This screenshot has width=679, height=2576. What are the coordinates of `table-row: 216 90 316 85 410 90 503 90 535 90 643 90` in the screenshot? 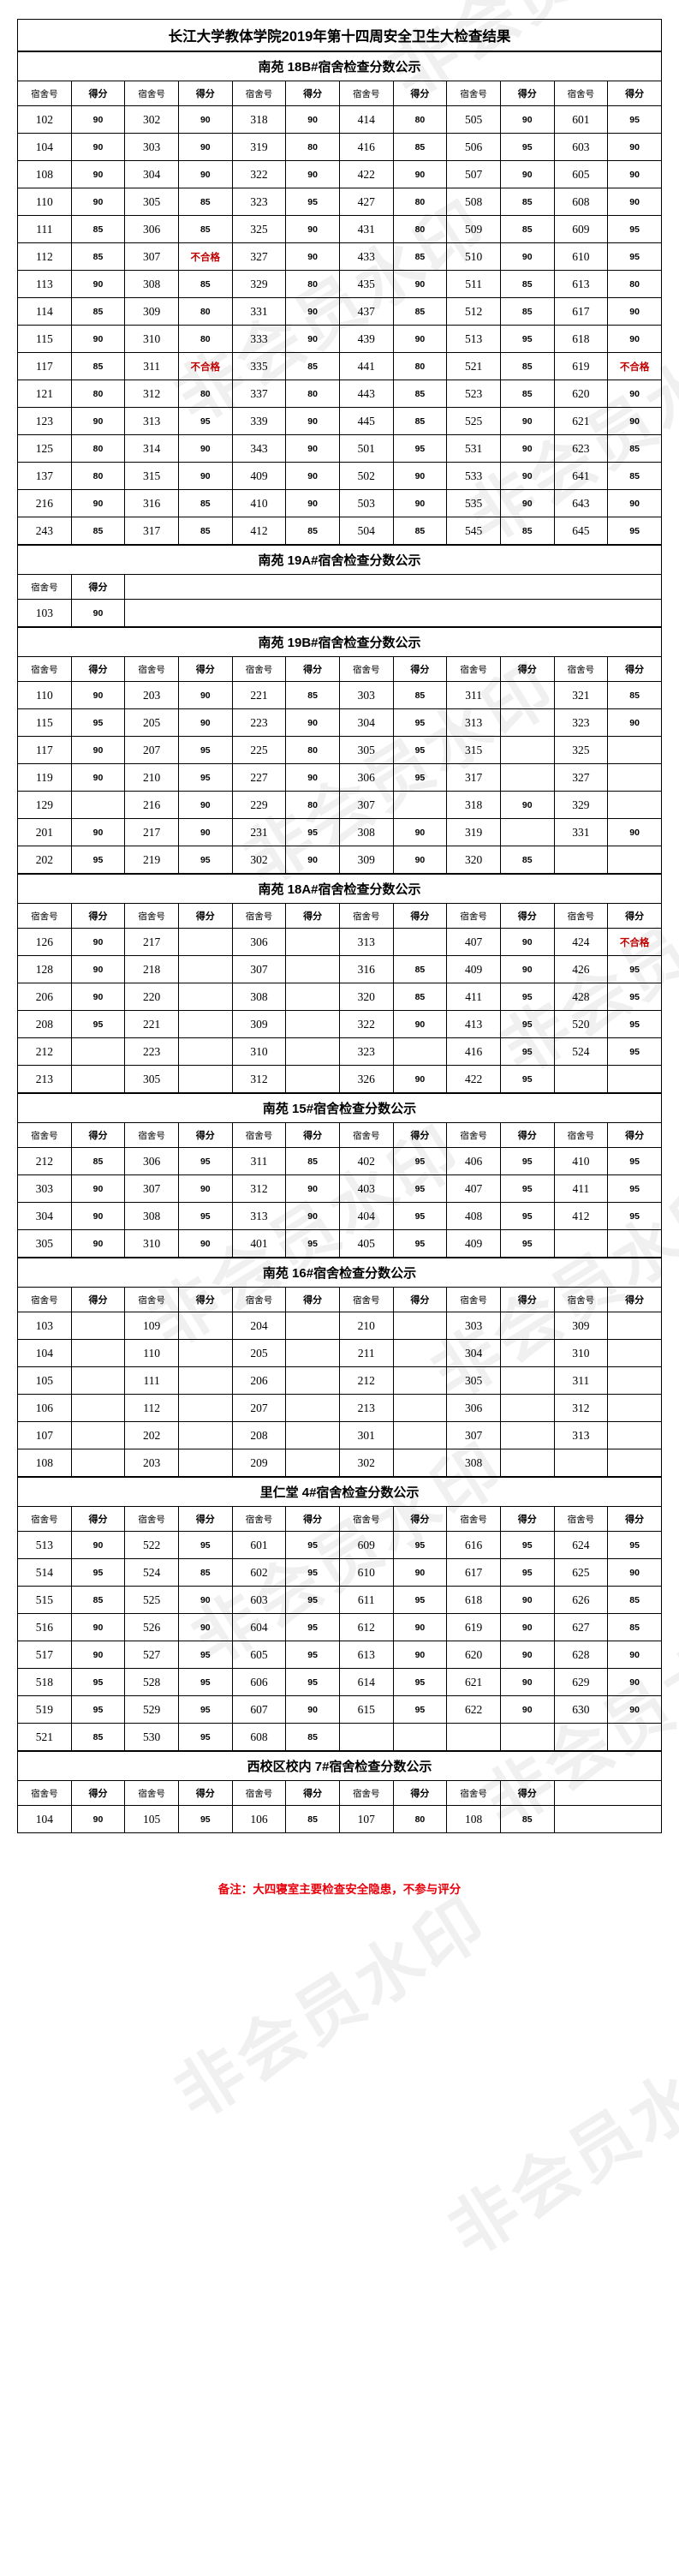 It's located at (339, 503).